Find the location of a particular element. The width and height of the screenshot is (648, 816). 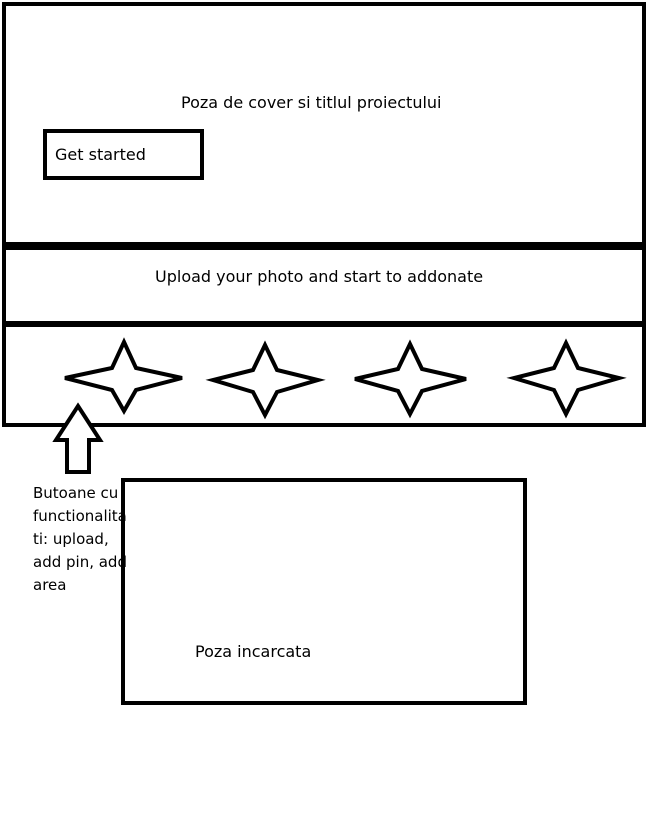

annotation-line: functionalita is located at coordinates (80, 516).